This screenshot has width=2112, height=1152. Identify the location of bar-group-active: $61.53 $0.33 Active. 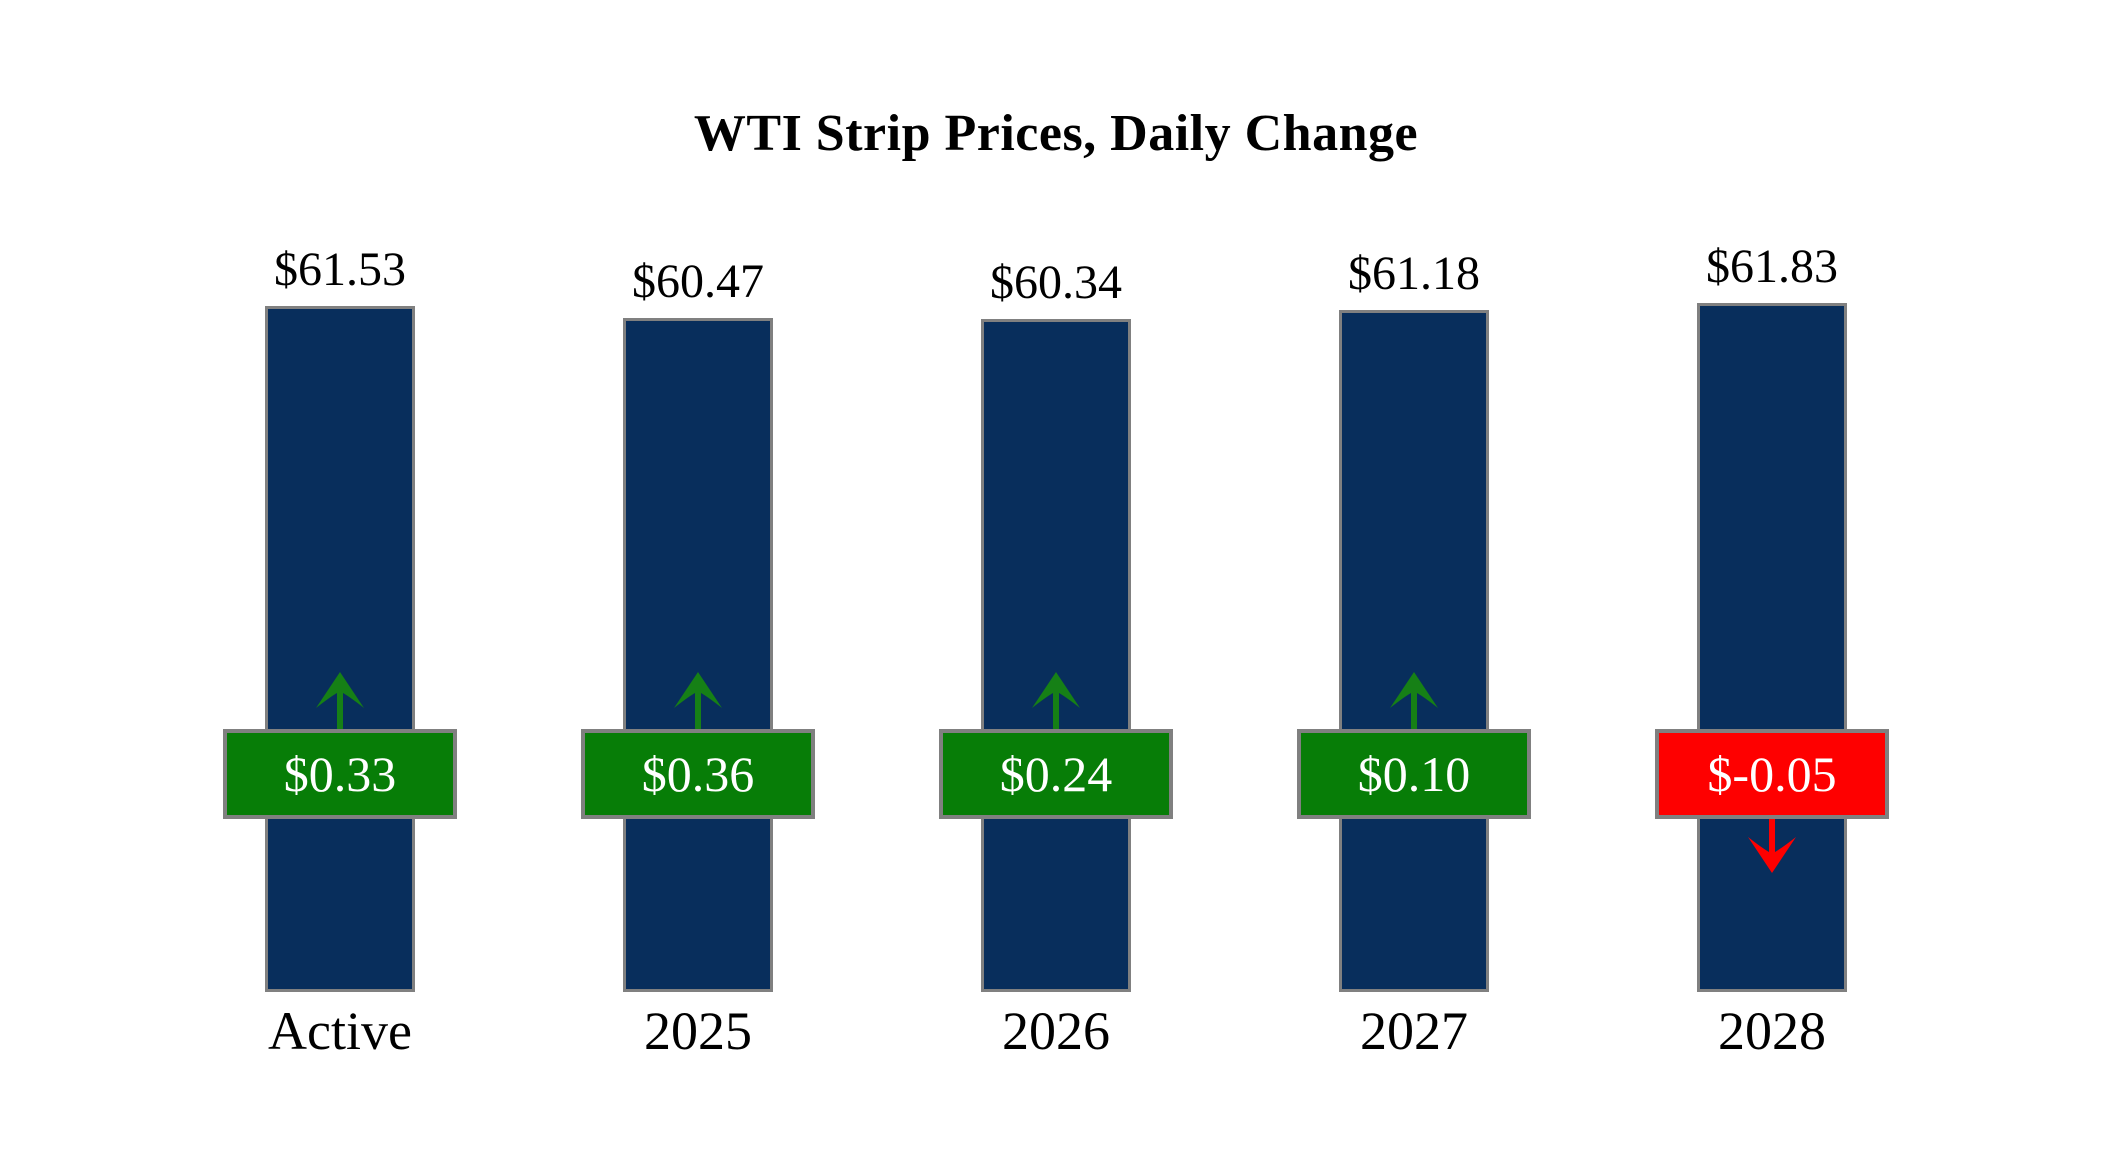
(340, 576).